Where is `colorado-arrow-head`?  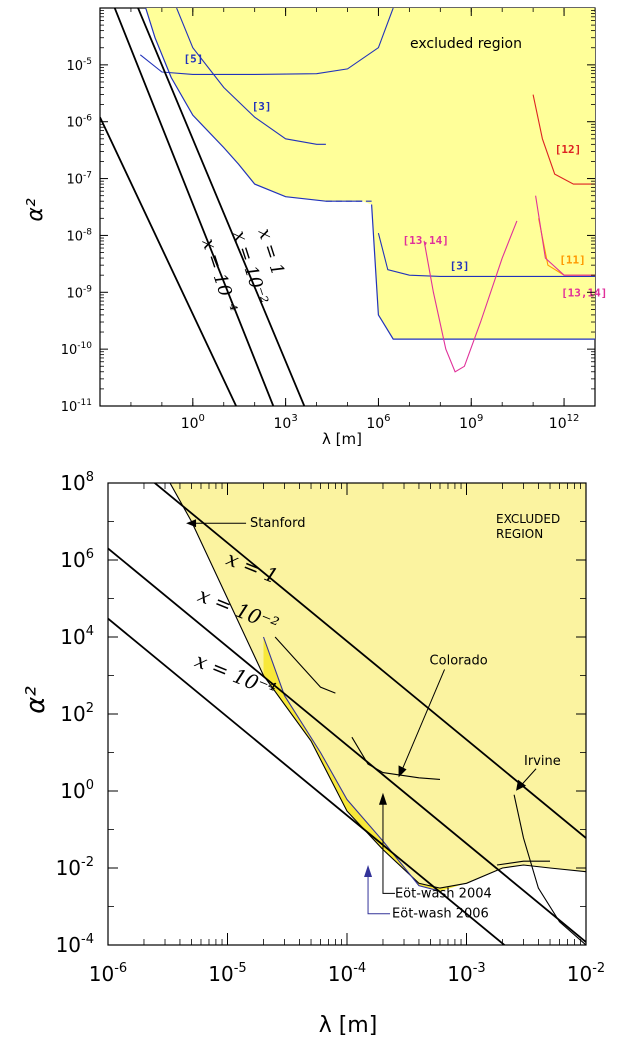
colorado-arrow-head is located at coordinates (402, 771).